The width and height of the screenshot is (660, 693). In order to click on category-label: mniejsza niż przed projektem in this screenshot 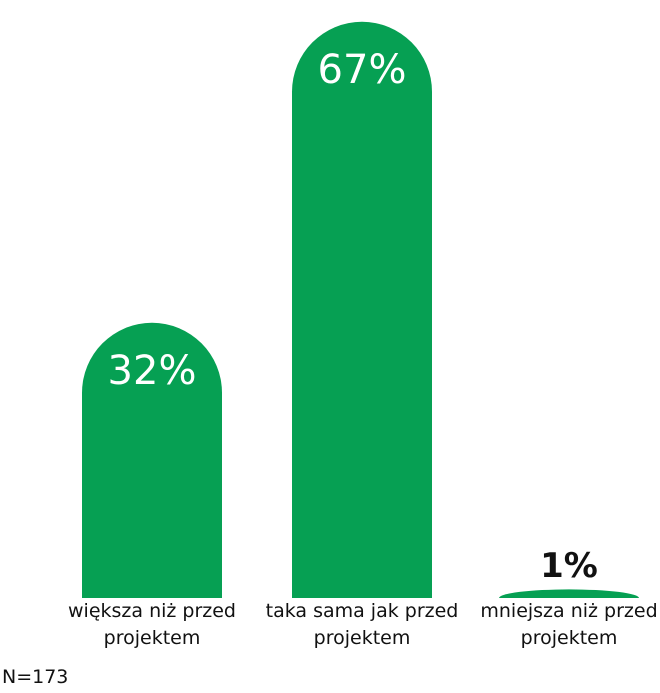, I will do `click(569, 624)`.